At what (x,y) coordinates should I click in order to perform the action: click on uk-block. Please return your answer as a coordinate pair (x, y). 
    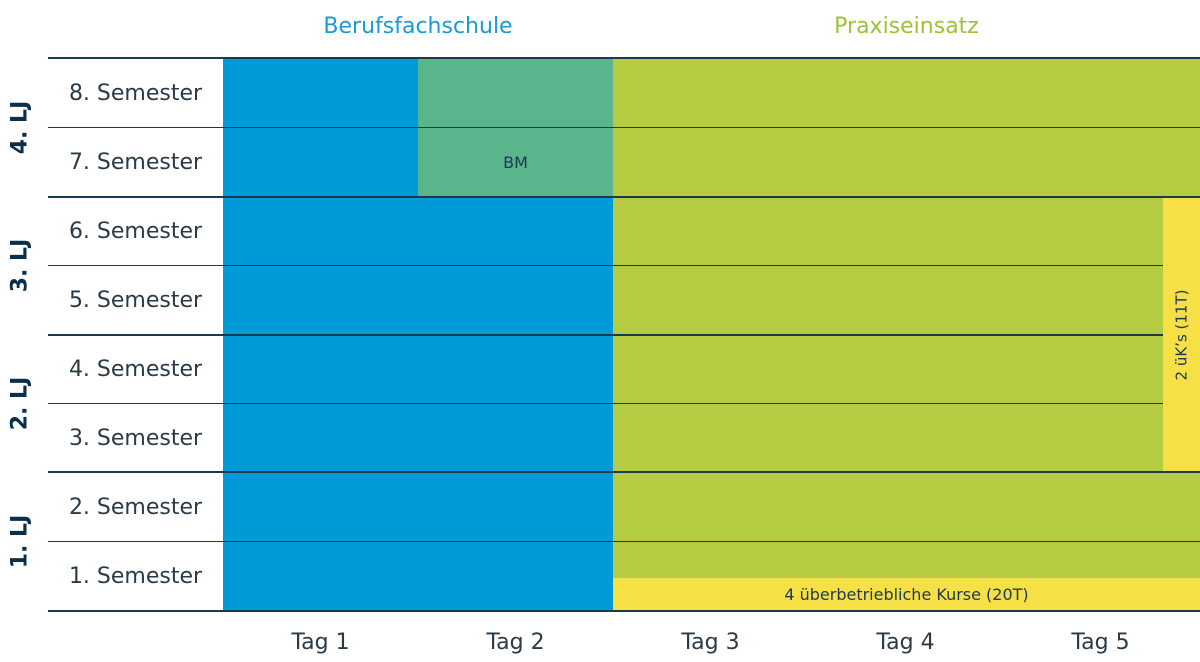
    Looking at the image, I should click on (1181, 334).